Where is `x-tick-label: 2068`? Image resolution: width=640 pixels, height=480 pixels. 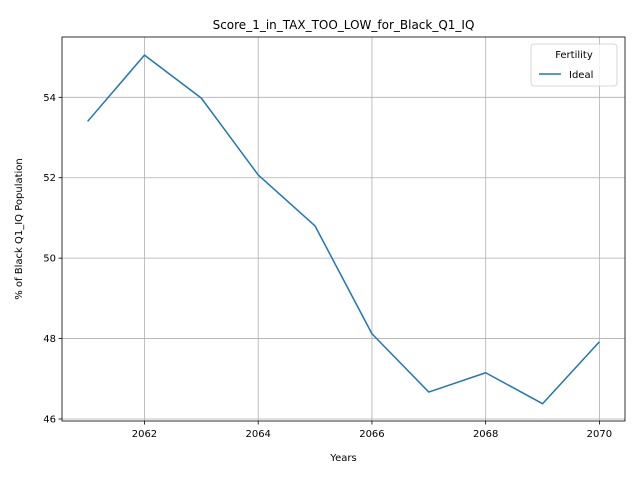
x-tick-label: 2068 is located at coordinates (485, 434).